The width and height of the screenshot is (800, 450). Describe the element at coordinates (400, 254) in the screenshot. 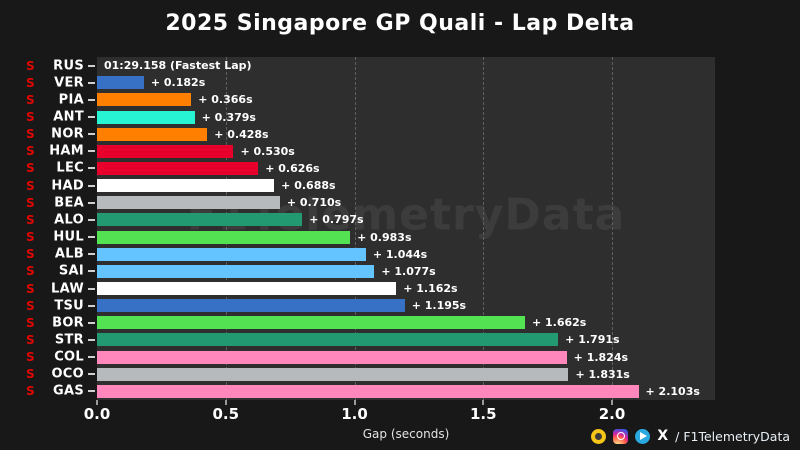

I see `bar-value-label: + 1.044s` at that location.